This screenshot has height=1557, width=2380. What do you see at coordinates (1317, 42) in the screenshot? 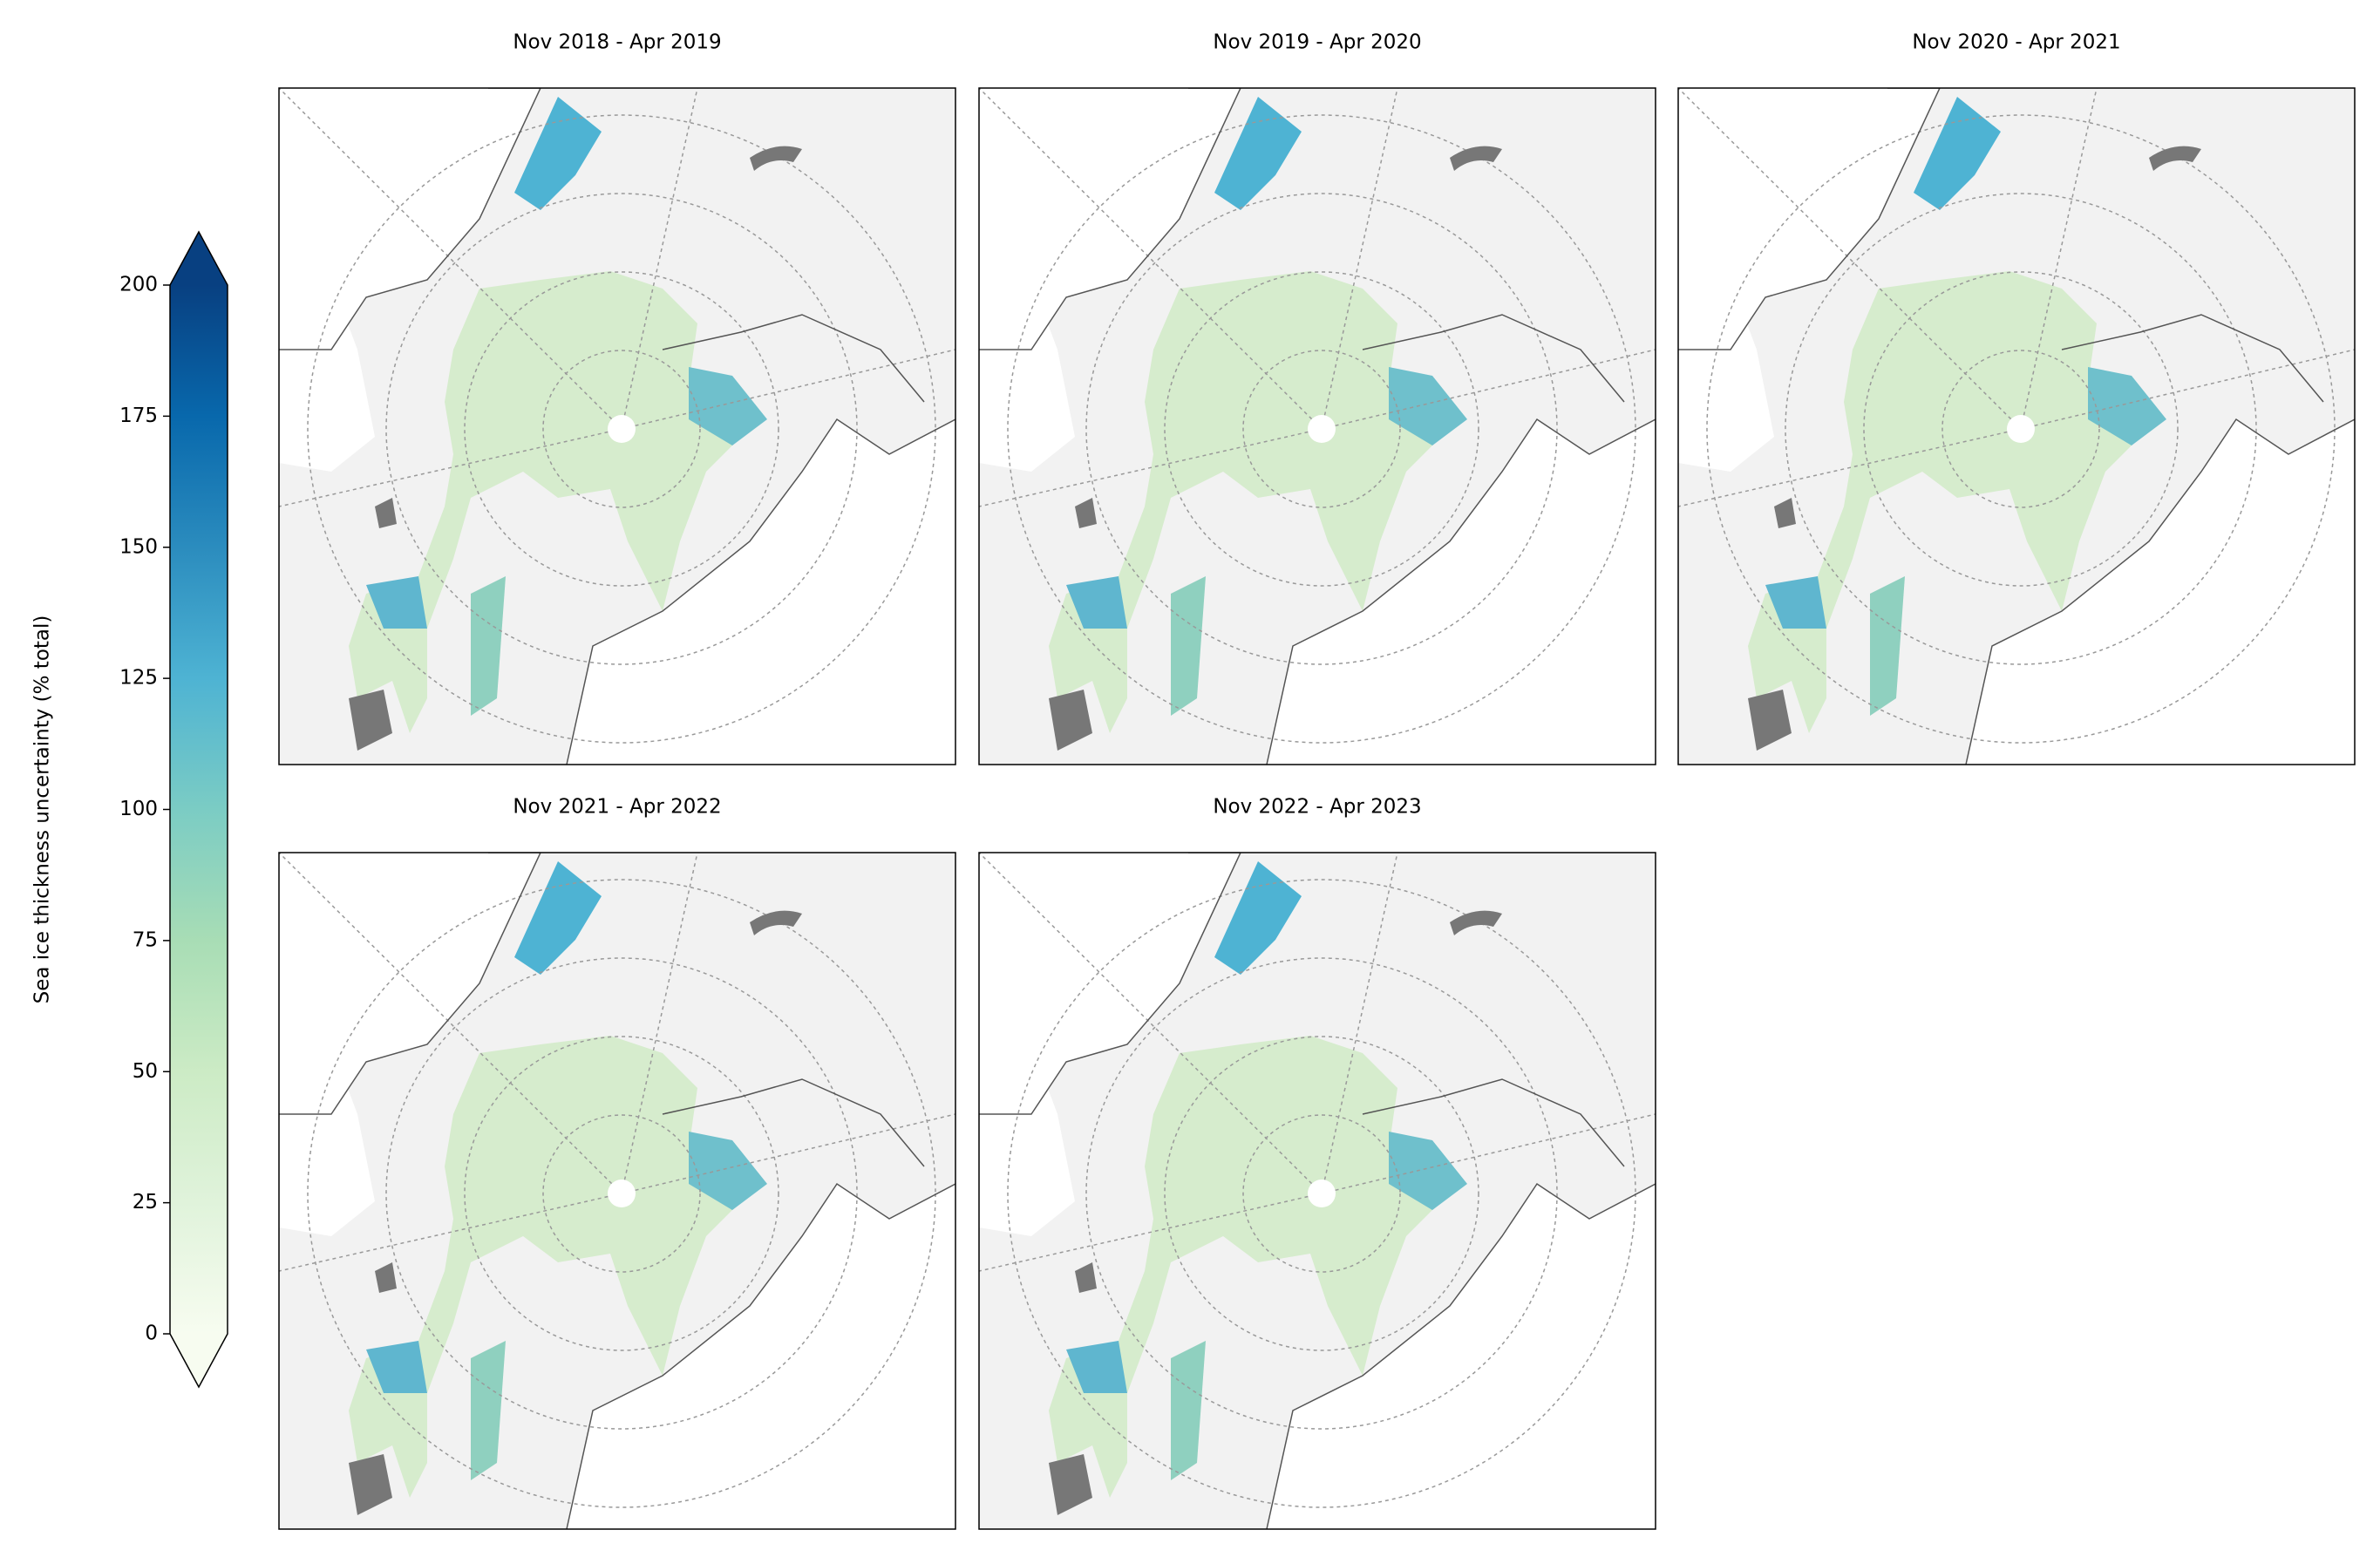
I see `panel-title: Nov 2019 - Apr 2020` at bounding box center [1317, 42].